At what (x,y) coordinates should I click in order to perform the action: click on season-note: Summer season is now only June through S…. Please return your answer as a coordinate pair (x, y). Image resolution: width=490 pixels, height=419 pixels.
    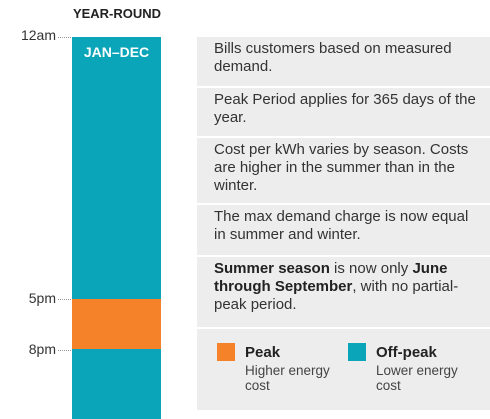
    Looking at the image, I should click on (343, 293).